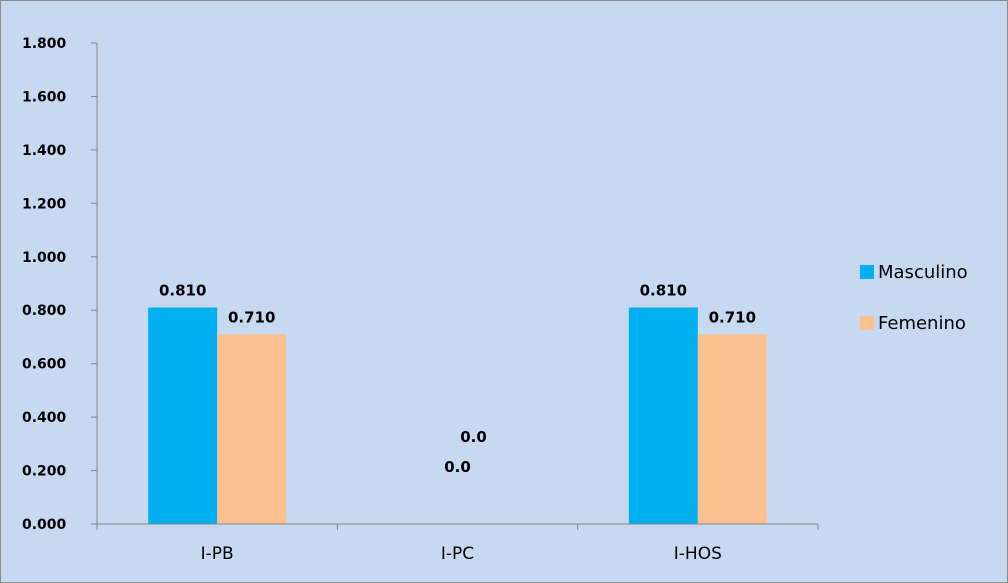 The width and height of the screenshot is (1008, 583). I want to click on y-tick-label: 1.000, so click(44, 258).